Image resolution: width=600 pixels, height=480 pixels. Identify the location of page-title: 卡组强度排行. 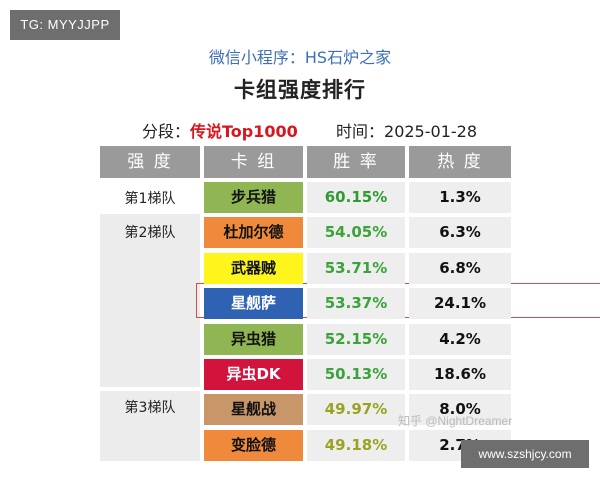
(300, 90).